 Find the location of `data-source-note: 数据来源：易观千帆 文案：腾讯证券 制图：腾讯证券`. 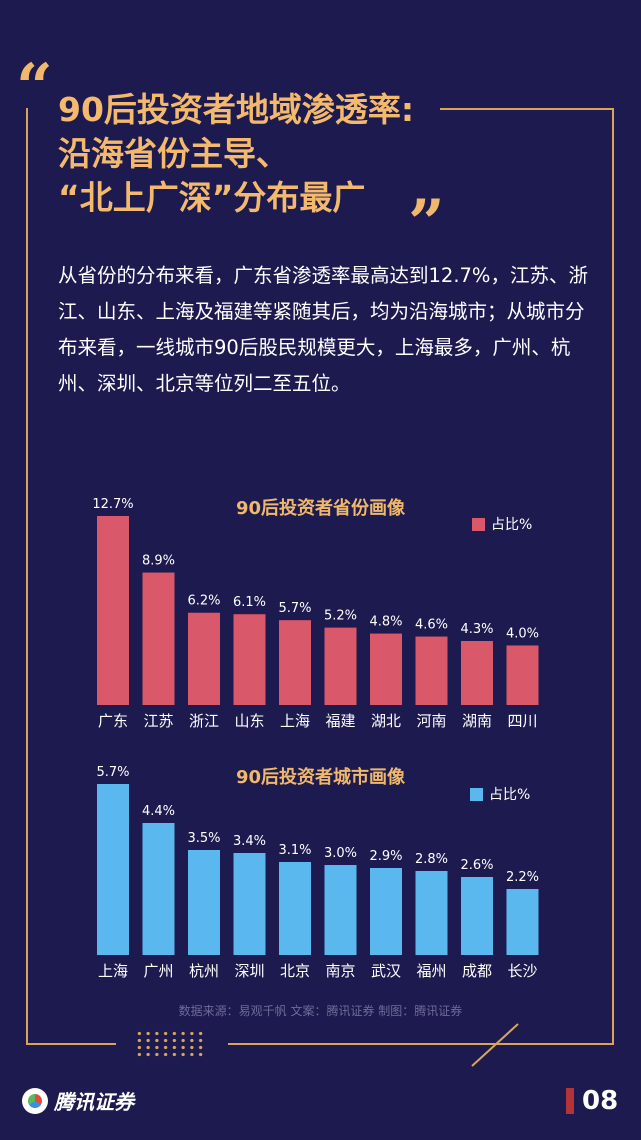

data-source-note: 数据来源：易观千帆 文案：腾讯证券 制图：腾讯证券 is located at coordinates (320, 1011).